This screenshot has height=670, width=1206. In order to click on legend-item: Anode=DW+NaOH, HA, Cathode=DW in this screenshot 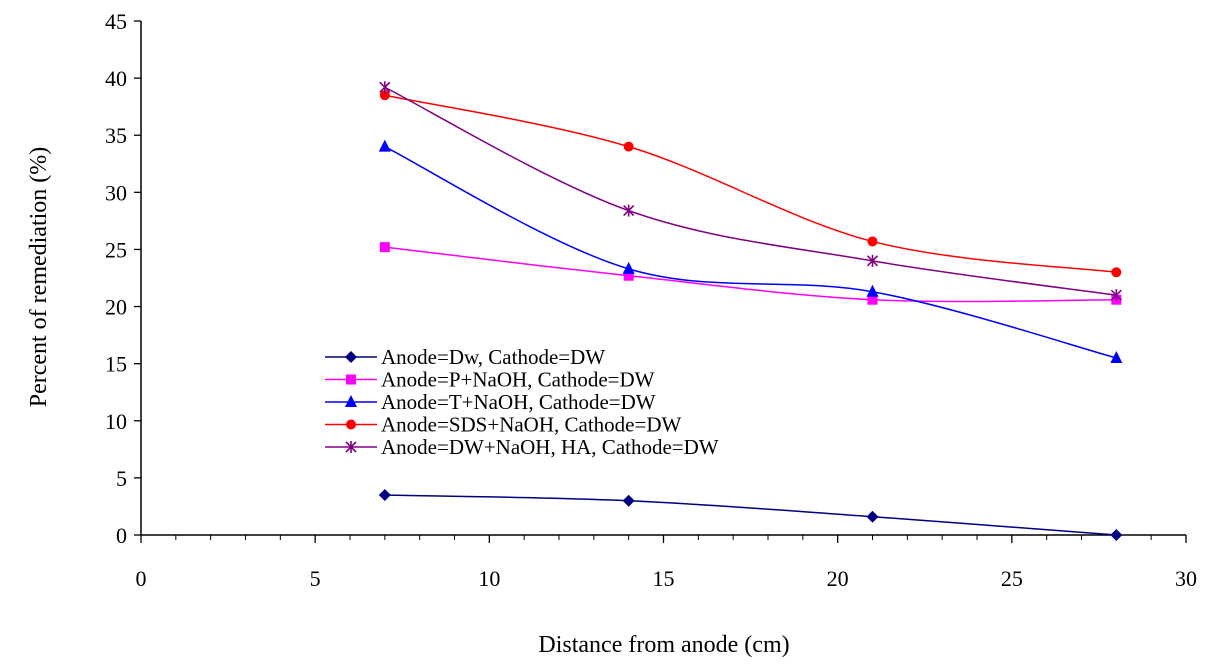, I will do `click(522, 447)`.